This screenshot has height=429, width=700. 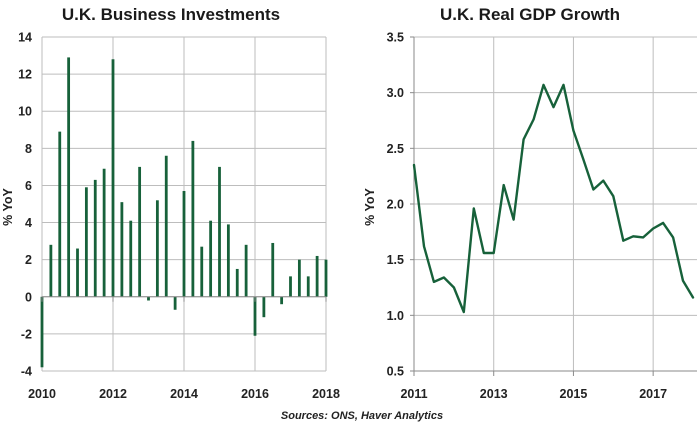 What do you see at coordinates (370, 206) in the screenshot?
I see `gdp-y-axis-label: % YoY` at bounding box center [370, 206].